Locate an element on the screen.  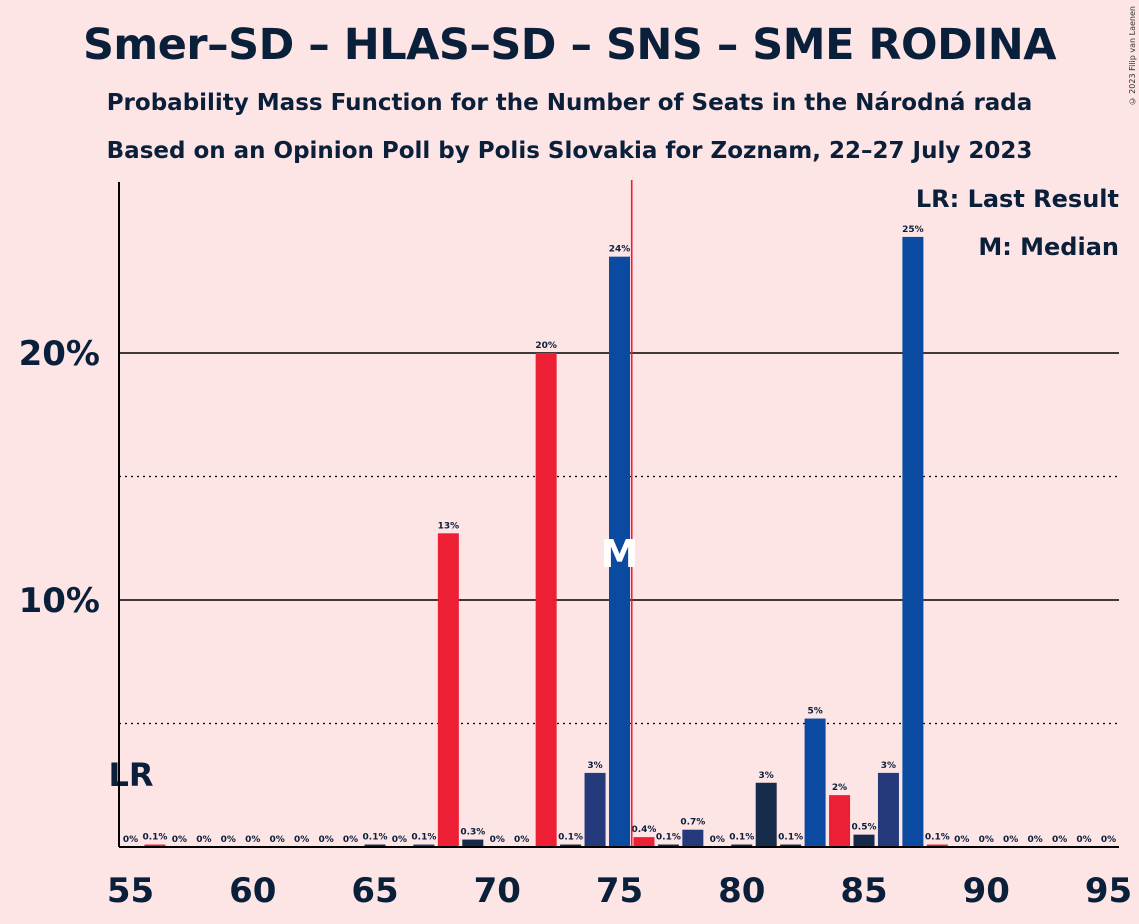
bar-value-label: 2% is located at coordinates (839, 788).